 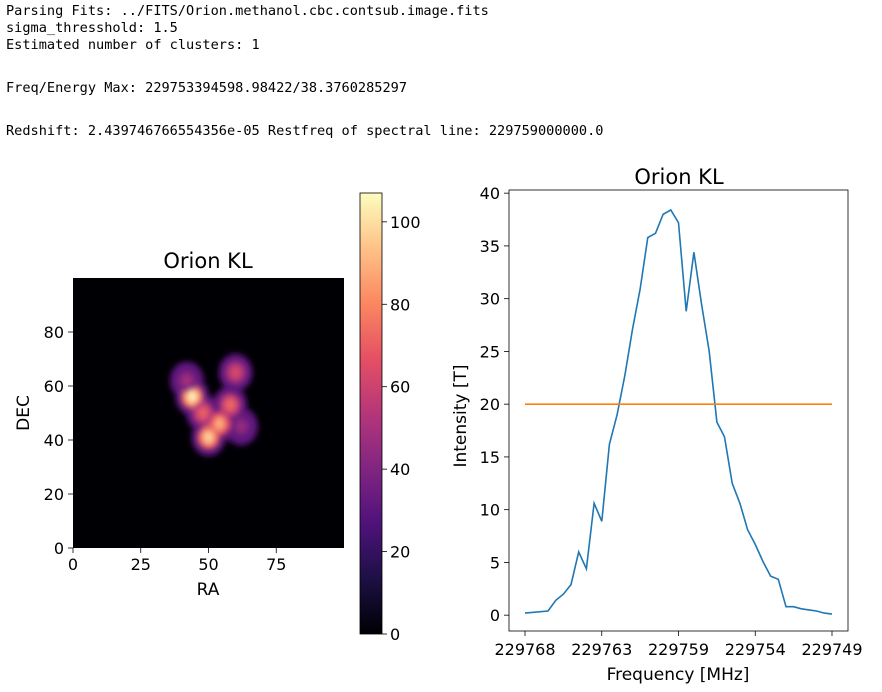 What do you see at coordinates (208, 261) in the screenshot?
I see `heatmap-title: Orion KL` at bounding box center [208, 261].